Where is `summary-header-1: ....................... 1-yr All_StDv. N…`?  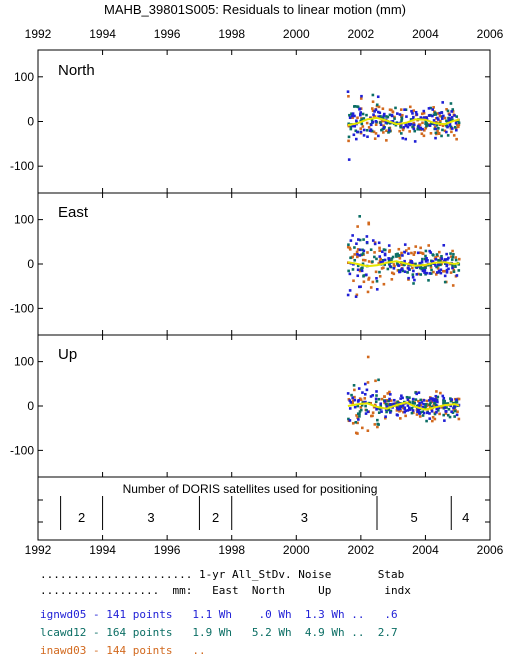
summary-header-1: ....................... 1-yr All_StDv. N… is located at coordinates (222, 574).